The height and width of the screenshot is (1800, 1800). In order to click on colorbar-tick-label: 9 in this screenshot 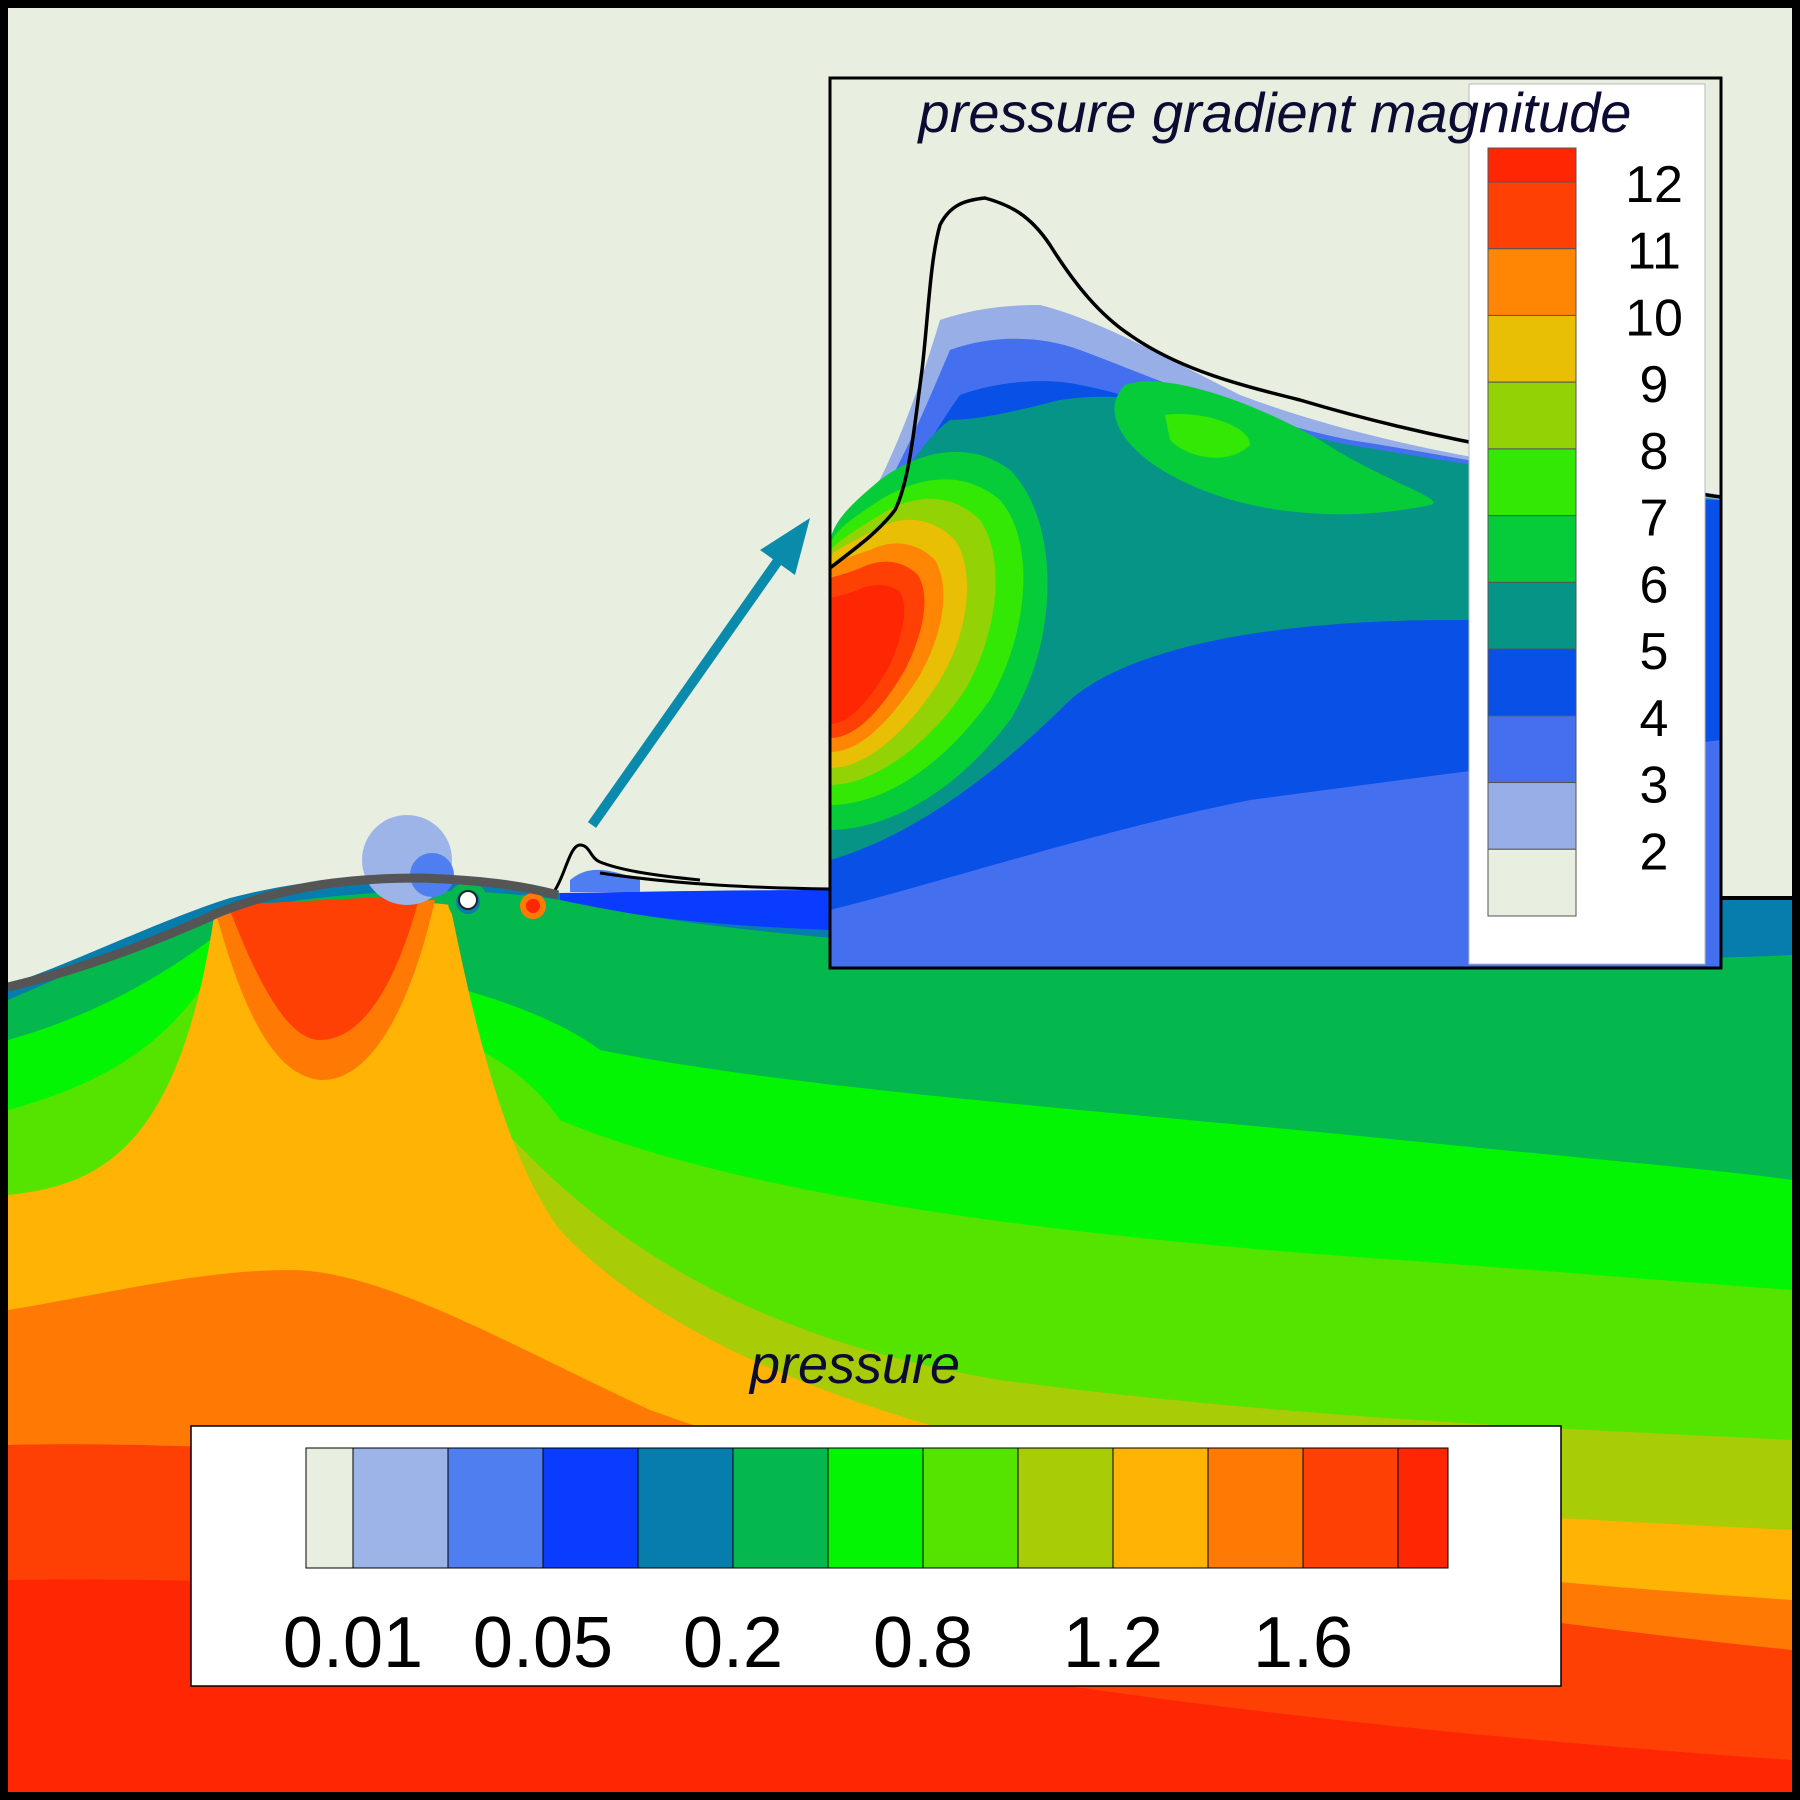, I will do `click(1654, 385)`.